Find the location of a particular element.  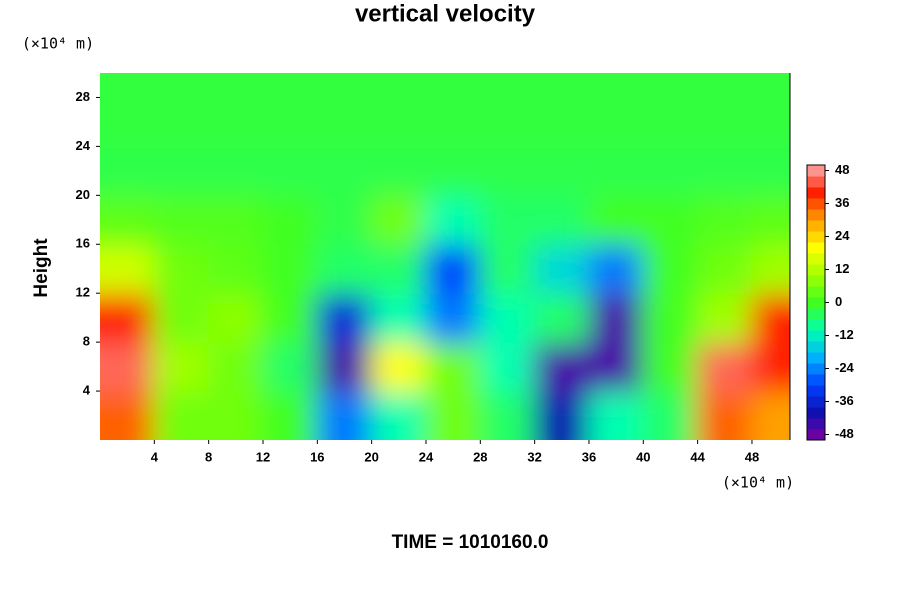

colorbar-tick-label: 36 is located at coordinates (842, 202).